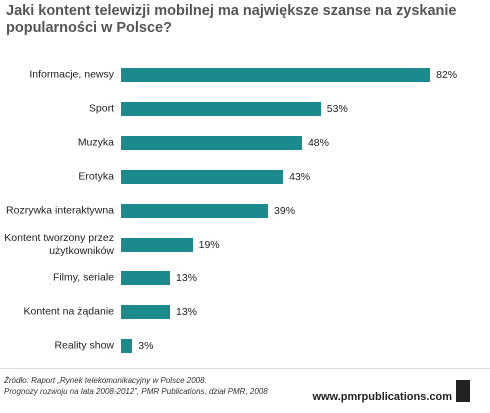  Describe the element at coordinates (146, 346) in the screenshot. I see `value-label: 3%` at that location.